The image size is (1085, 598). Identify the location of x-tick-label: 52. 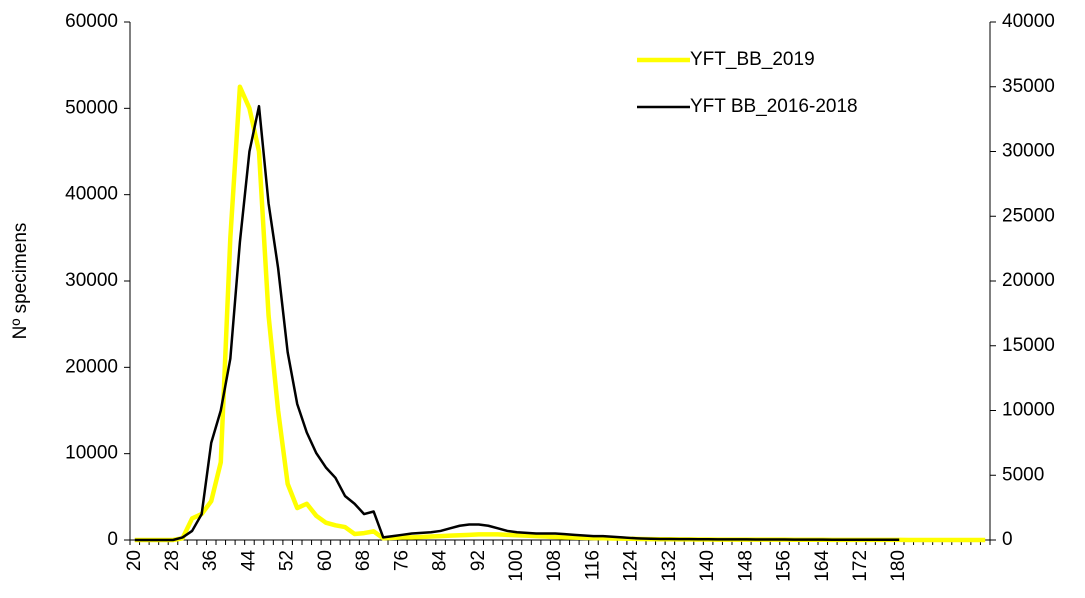
(287, 560).